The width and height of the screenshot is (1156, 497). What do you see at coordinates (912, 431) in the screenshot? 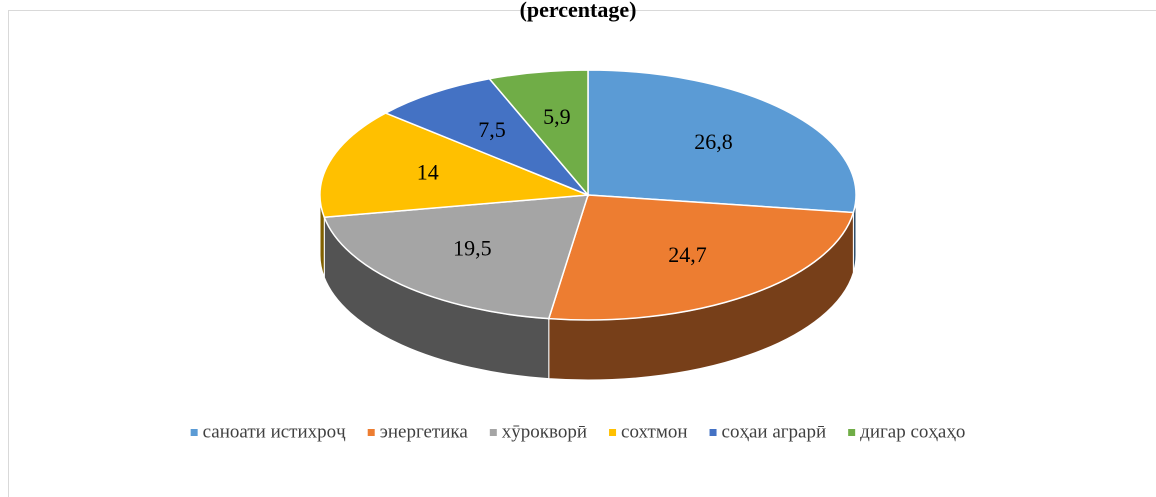
I see `legend-label: дигар соҳаҳо` at bounding box center [912, 431].